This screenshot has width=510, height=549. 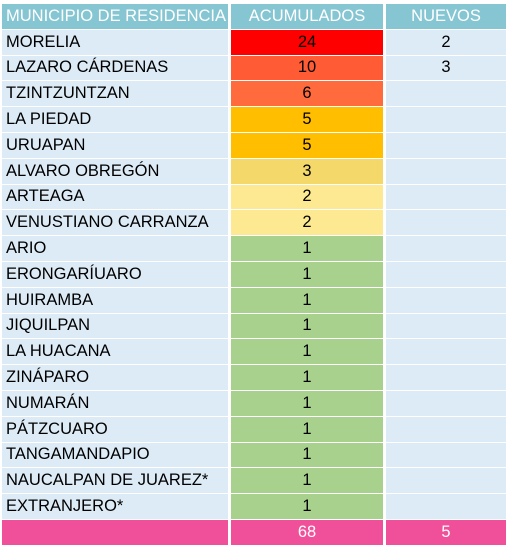 I want to click on municipio-cell: PÁTZCUARO, so click(x=116, y=429).